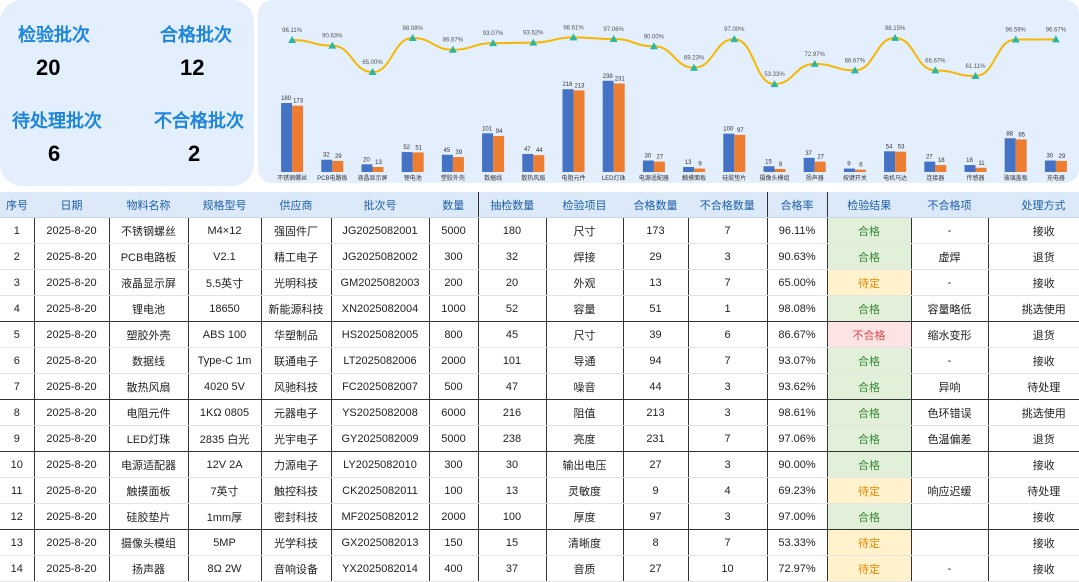 The image size is (1079, 582). What do you see at coordinates (796, 412) in the screenshot?
I see `col-rate-cell: 98.61%` at bounding box center [796, 412].